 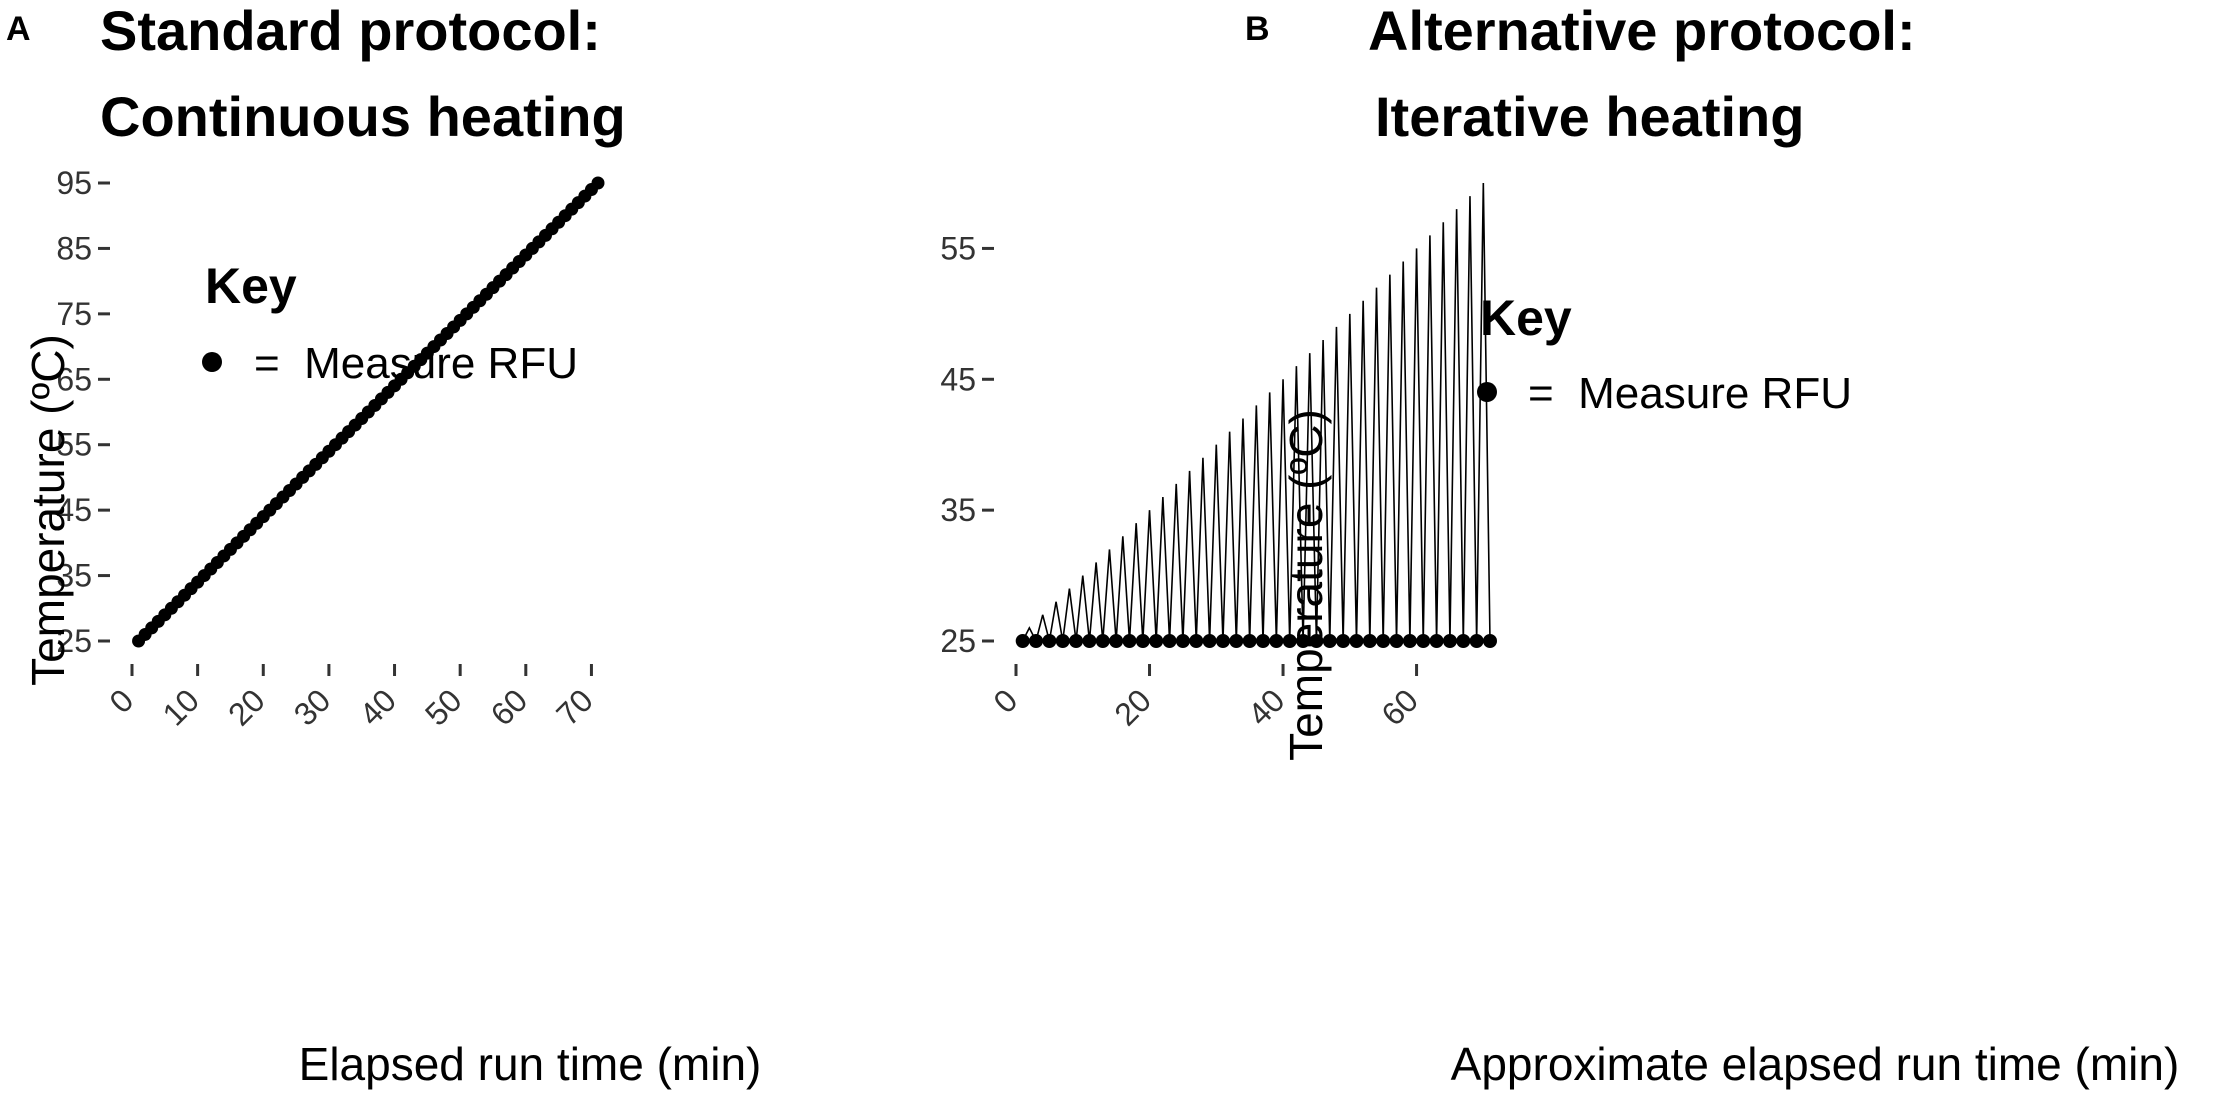 What do you see at coordinates (1815, 1064) in the screenshot?
I see `panel-b-x-axis-title: Approximate elapsed run time (min)` at bounding box center [1815, 1064].